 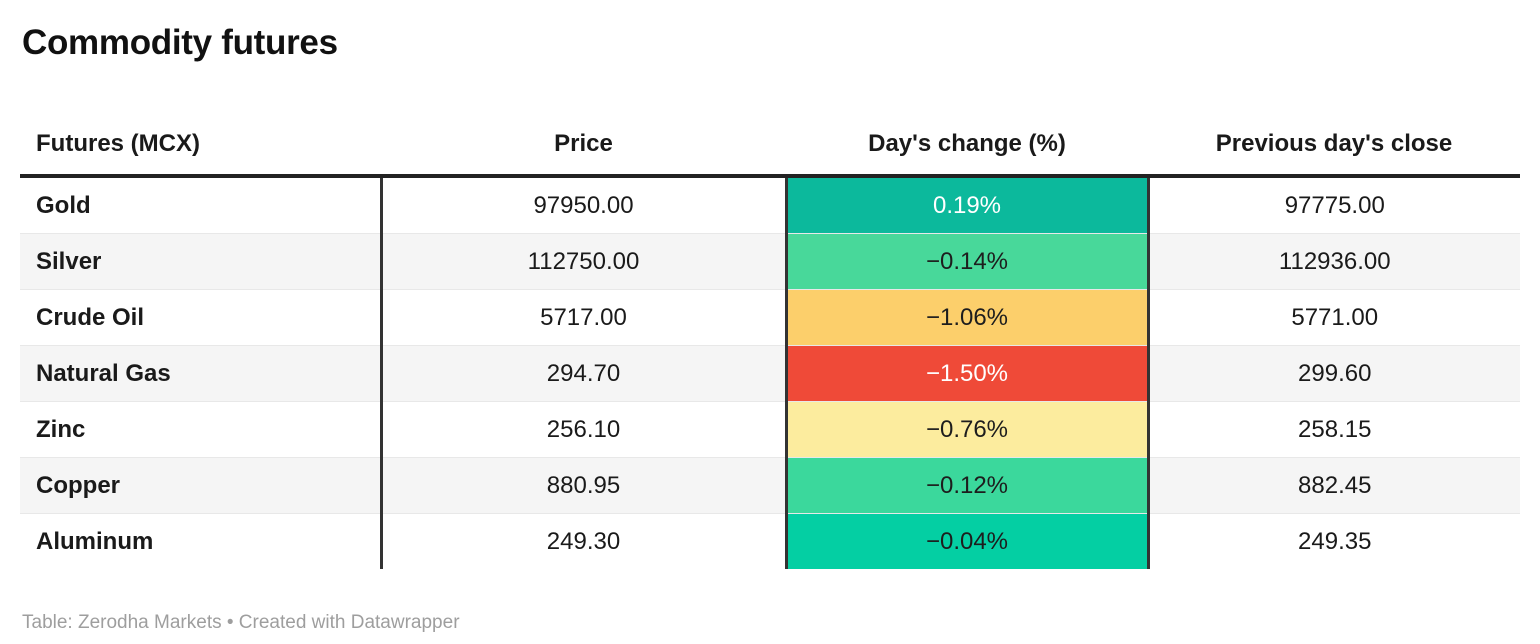 What do you see at coordinates (967, 373) in the screenshot?
I see `change-cell: −1.50%` at bounding box center [967, 373].